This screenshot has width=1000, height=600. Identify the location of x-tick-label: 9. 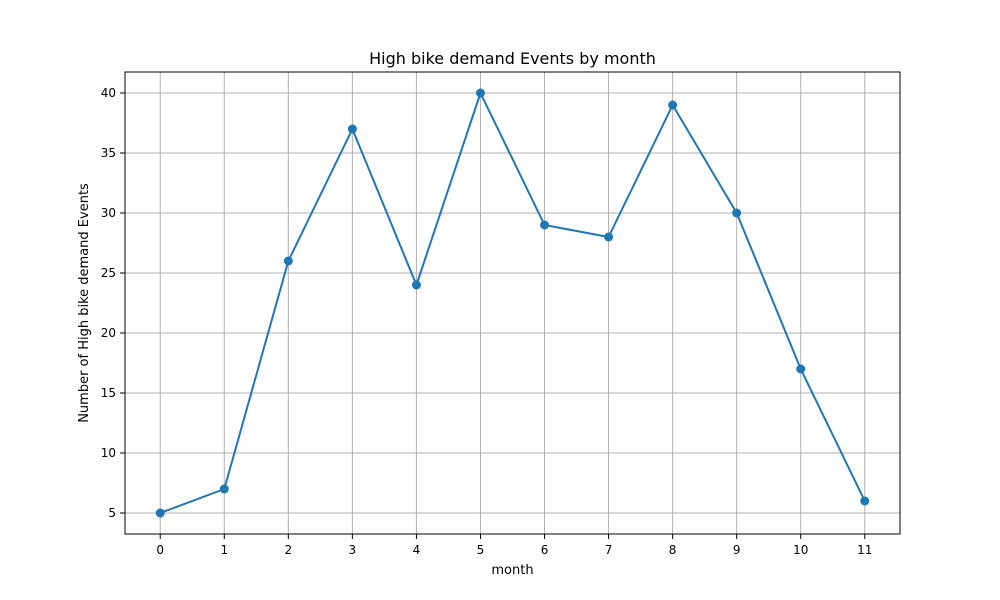
(737, 550).